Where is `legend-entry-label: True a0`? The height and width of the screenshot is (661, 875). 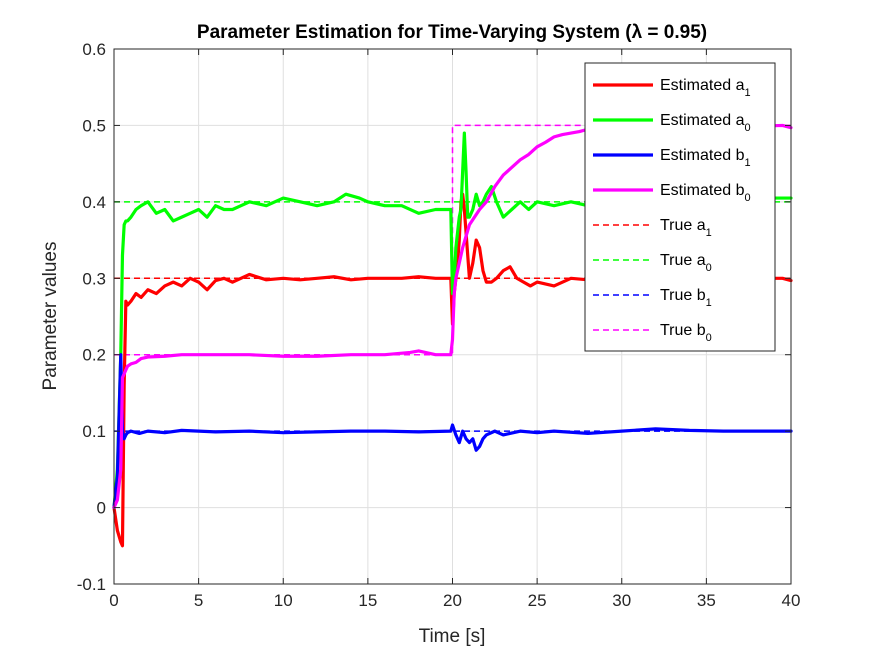
legend-entry-label: True a0 is located at coordinates (686, 263).